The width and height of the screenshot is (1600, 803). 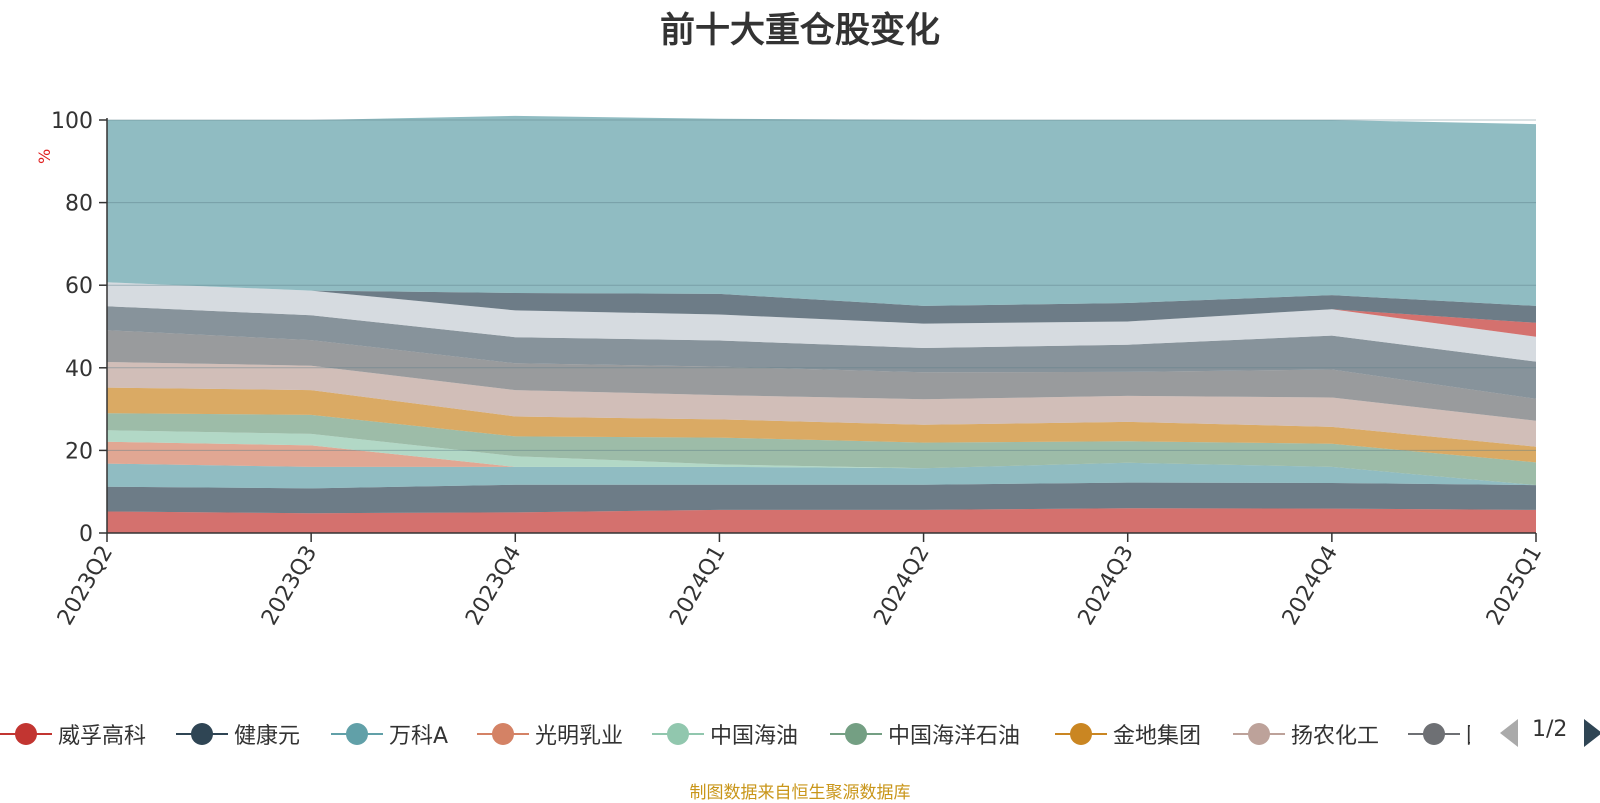 I want to click on legend-item: 中国海洋石油, so click(x=925, y=734).